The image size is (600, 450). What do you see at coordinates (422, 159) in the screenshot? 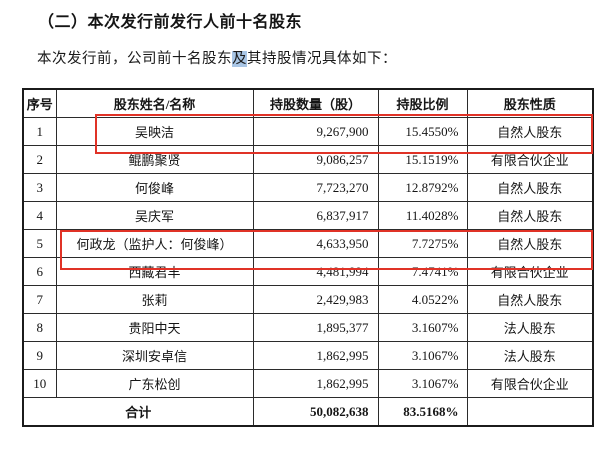
I see `shareholding-ratio: 15.1519%` at bounding box center [422, 159].